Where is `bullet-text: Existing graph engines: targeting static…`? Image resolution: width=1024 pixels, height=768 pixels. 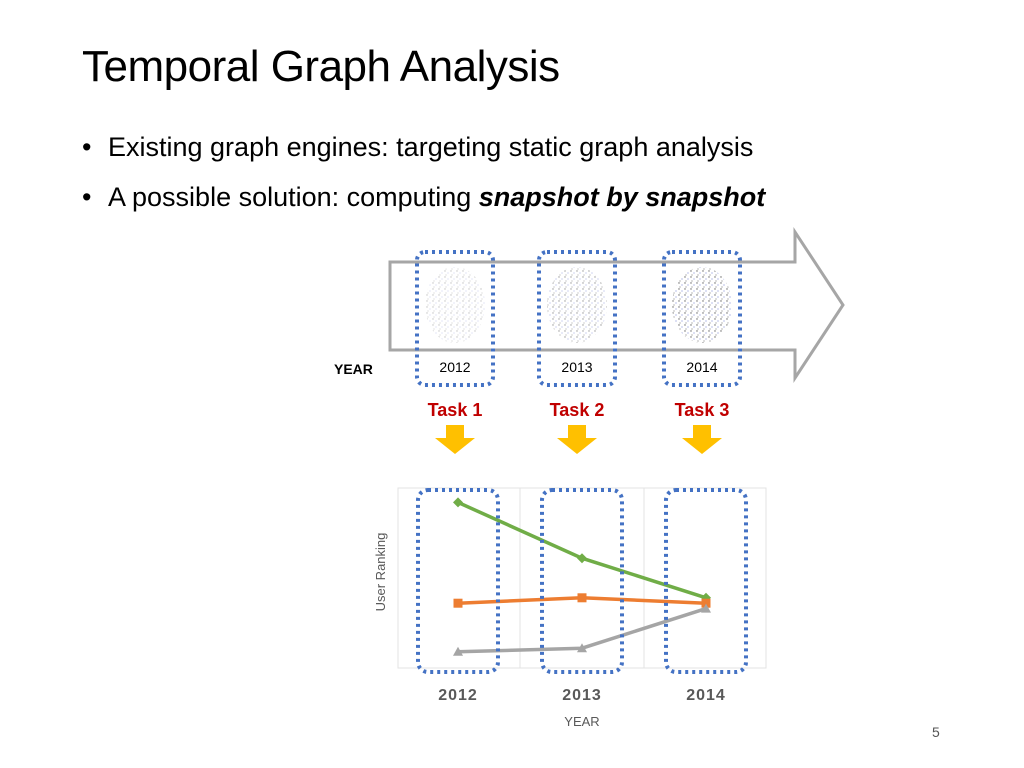
bullet-text: Existing graph engines: targeting static… is located at coordinates (431, 147).